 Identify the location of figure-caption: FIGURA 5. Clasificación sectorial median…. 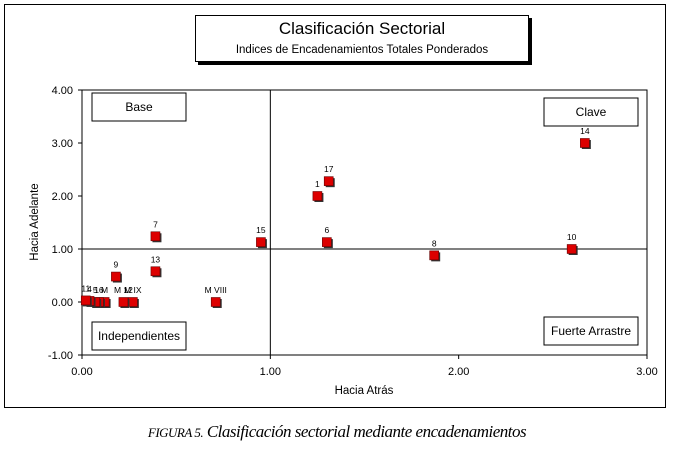
(337, 432).